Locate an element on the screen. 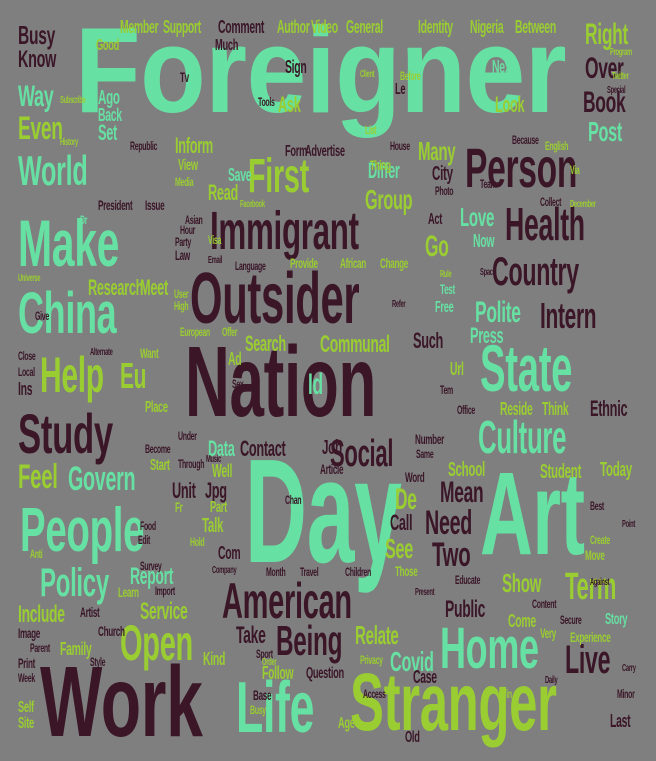 The width and height of the screenshot is (656, 761). word-site: Site is located at coordinates (26, 723).